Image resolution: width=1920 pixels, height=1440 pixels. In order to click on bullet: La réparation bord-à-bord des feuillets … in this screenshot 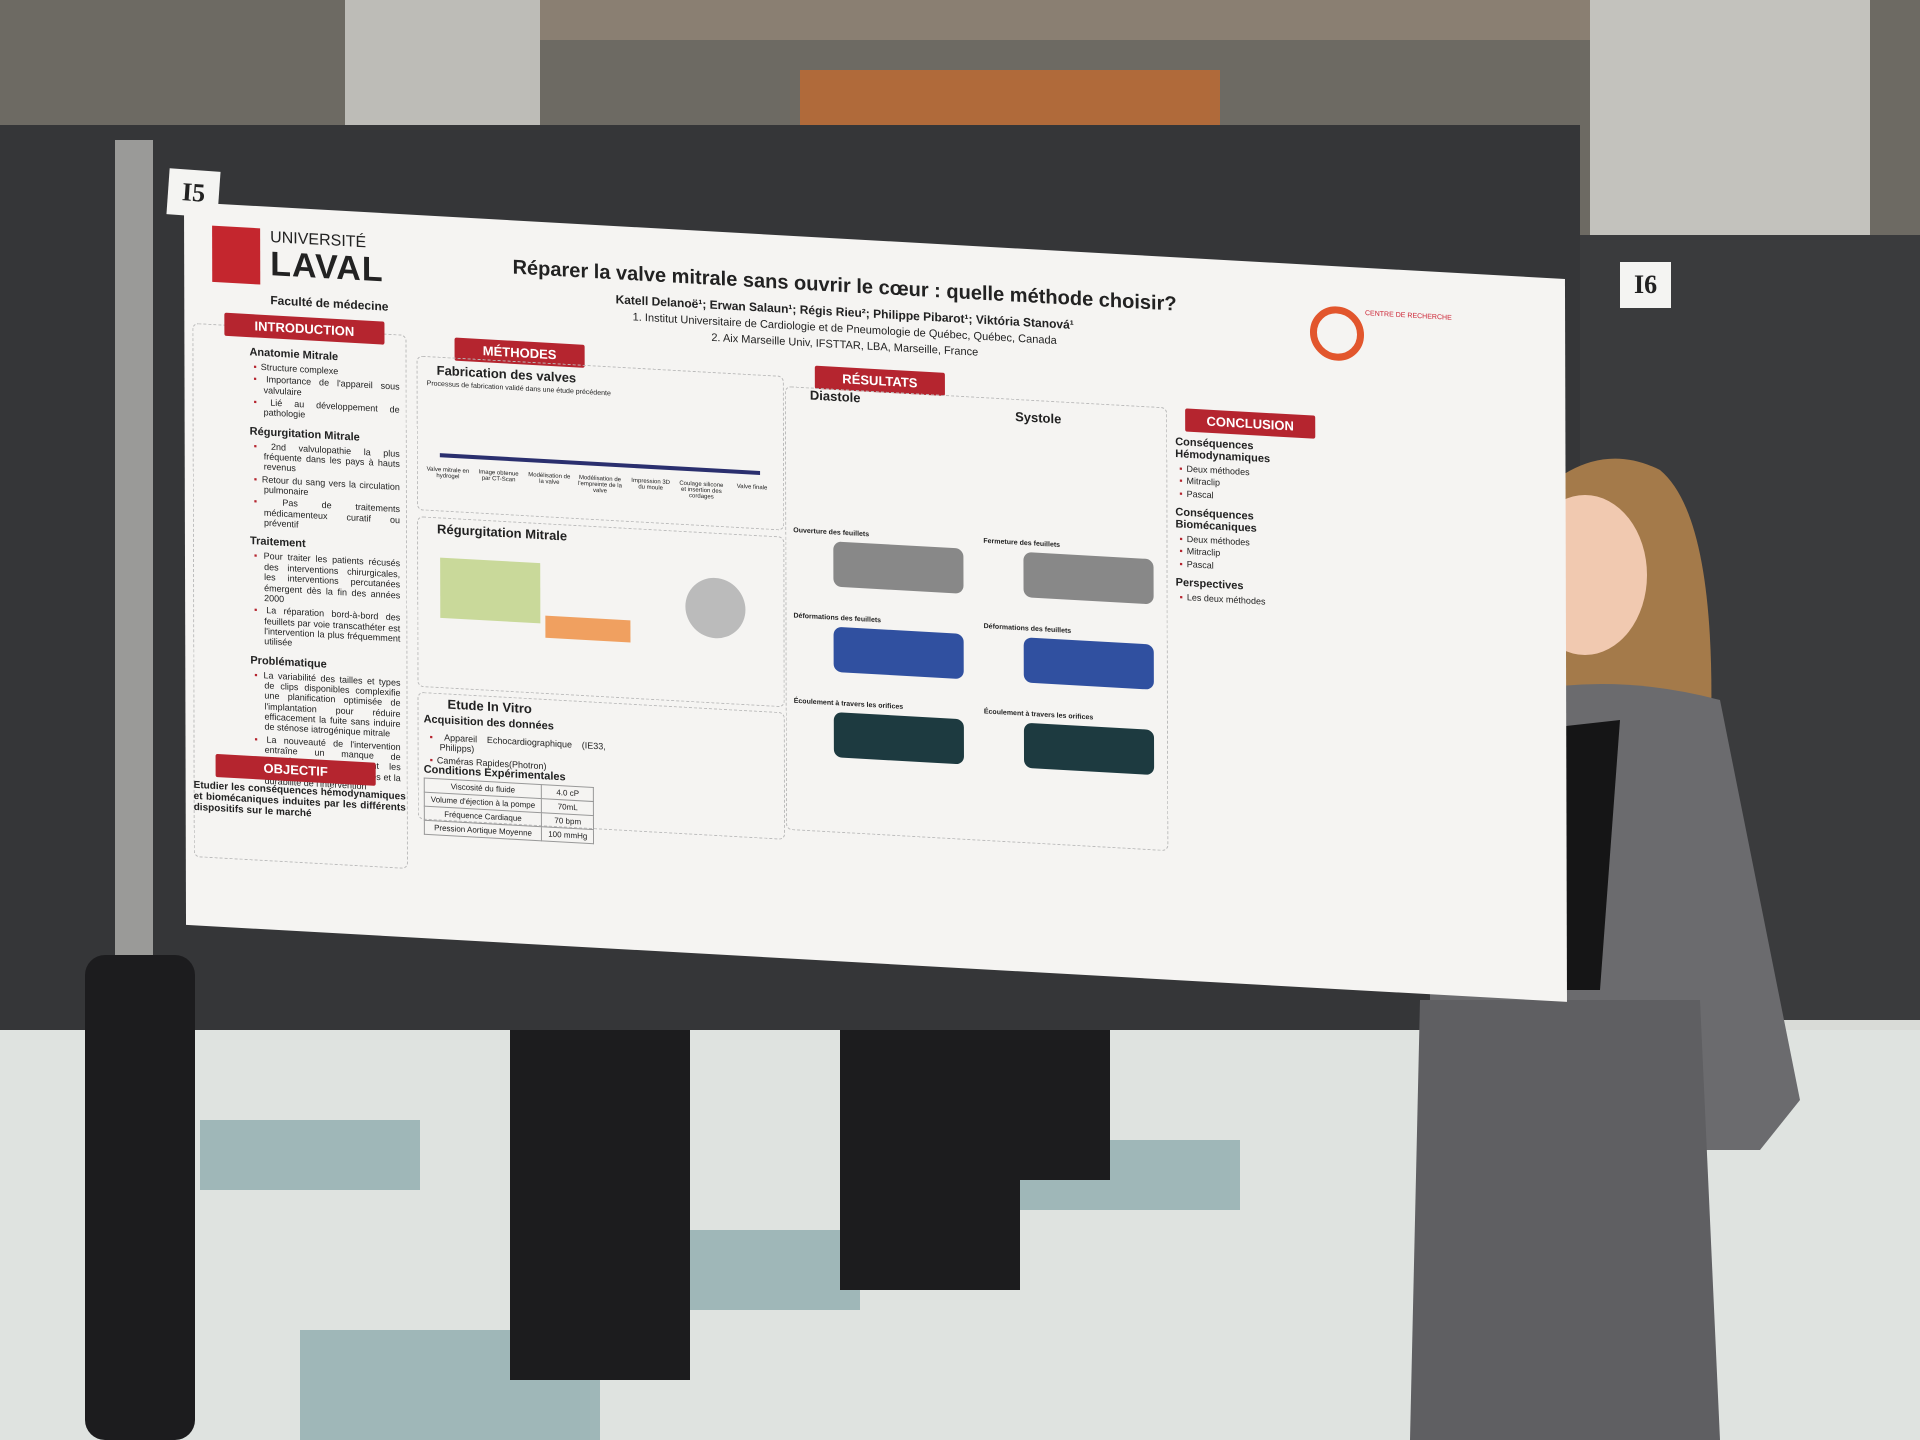, I will do `click(332, 629)`.